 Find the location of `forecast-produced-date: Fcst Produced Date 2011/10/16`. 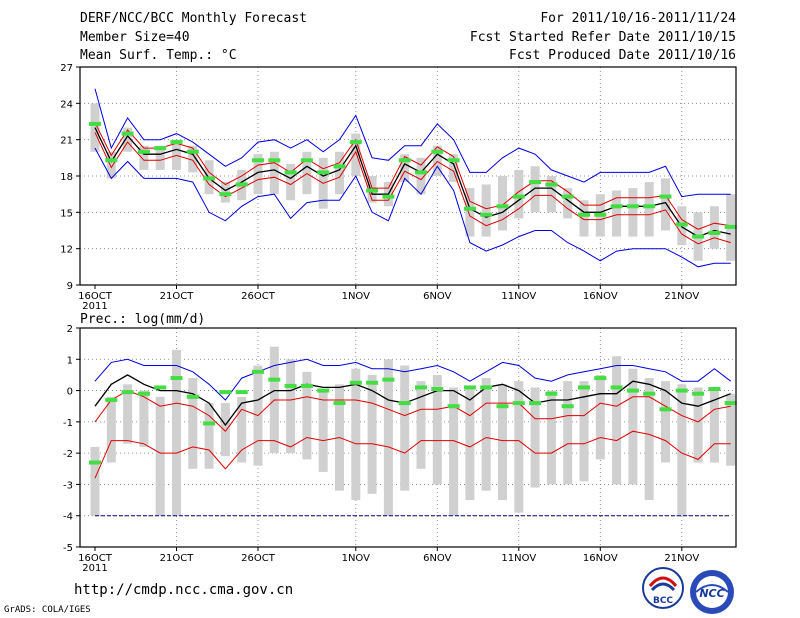

forecast-produced-date: Fcst Produced Date 2011/10/16 is located at coordinates (622, 55).